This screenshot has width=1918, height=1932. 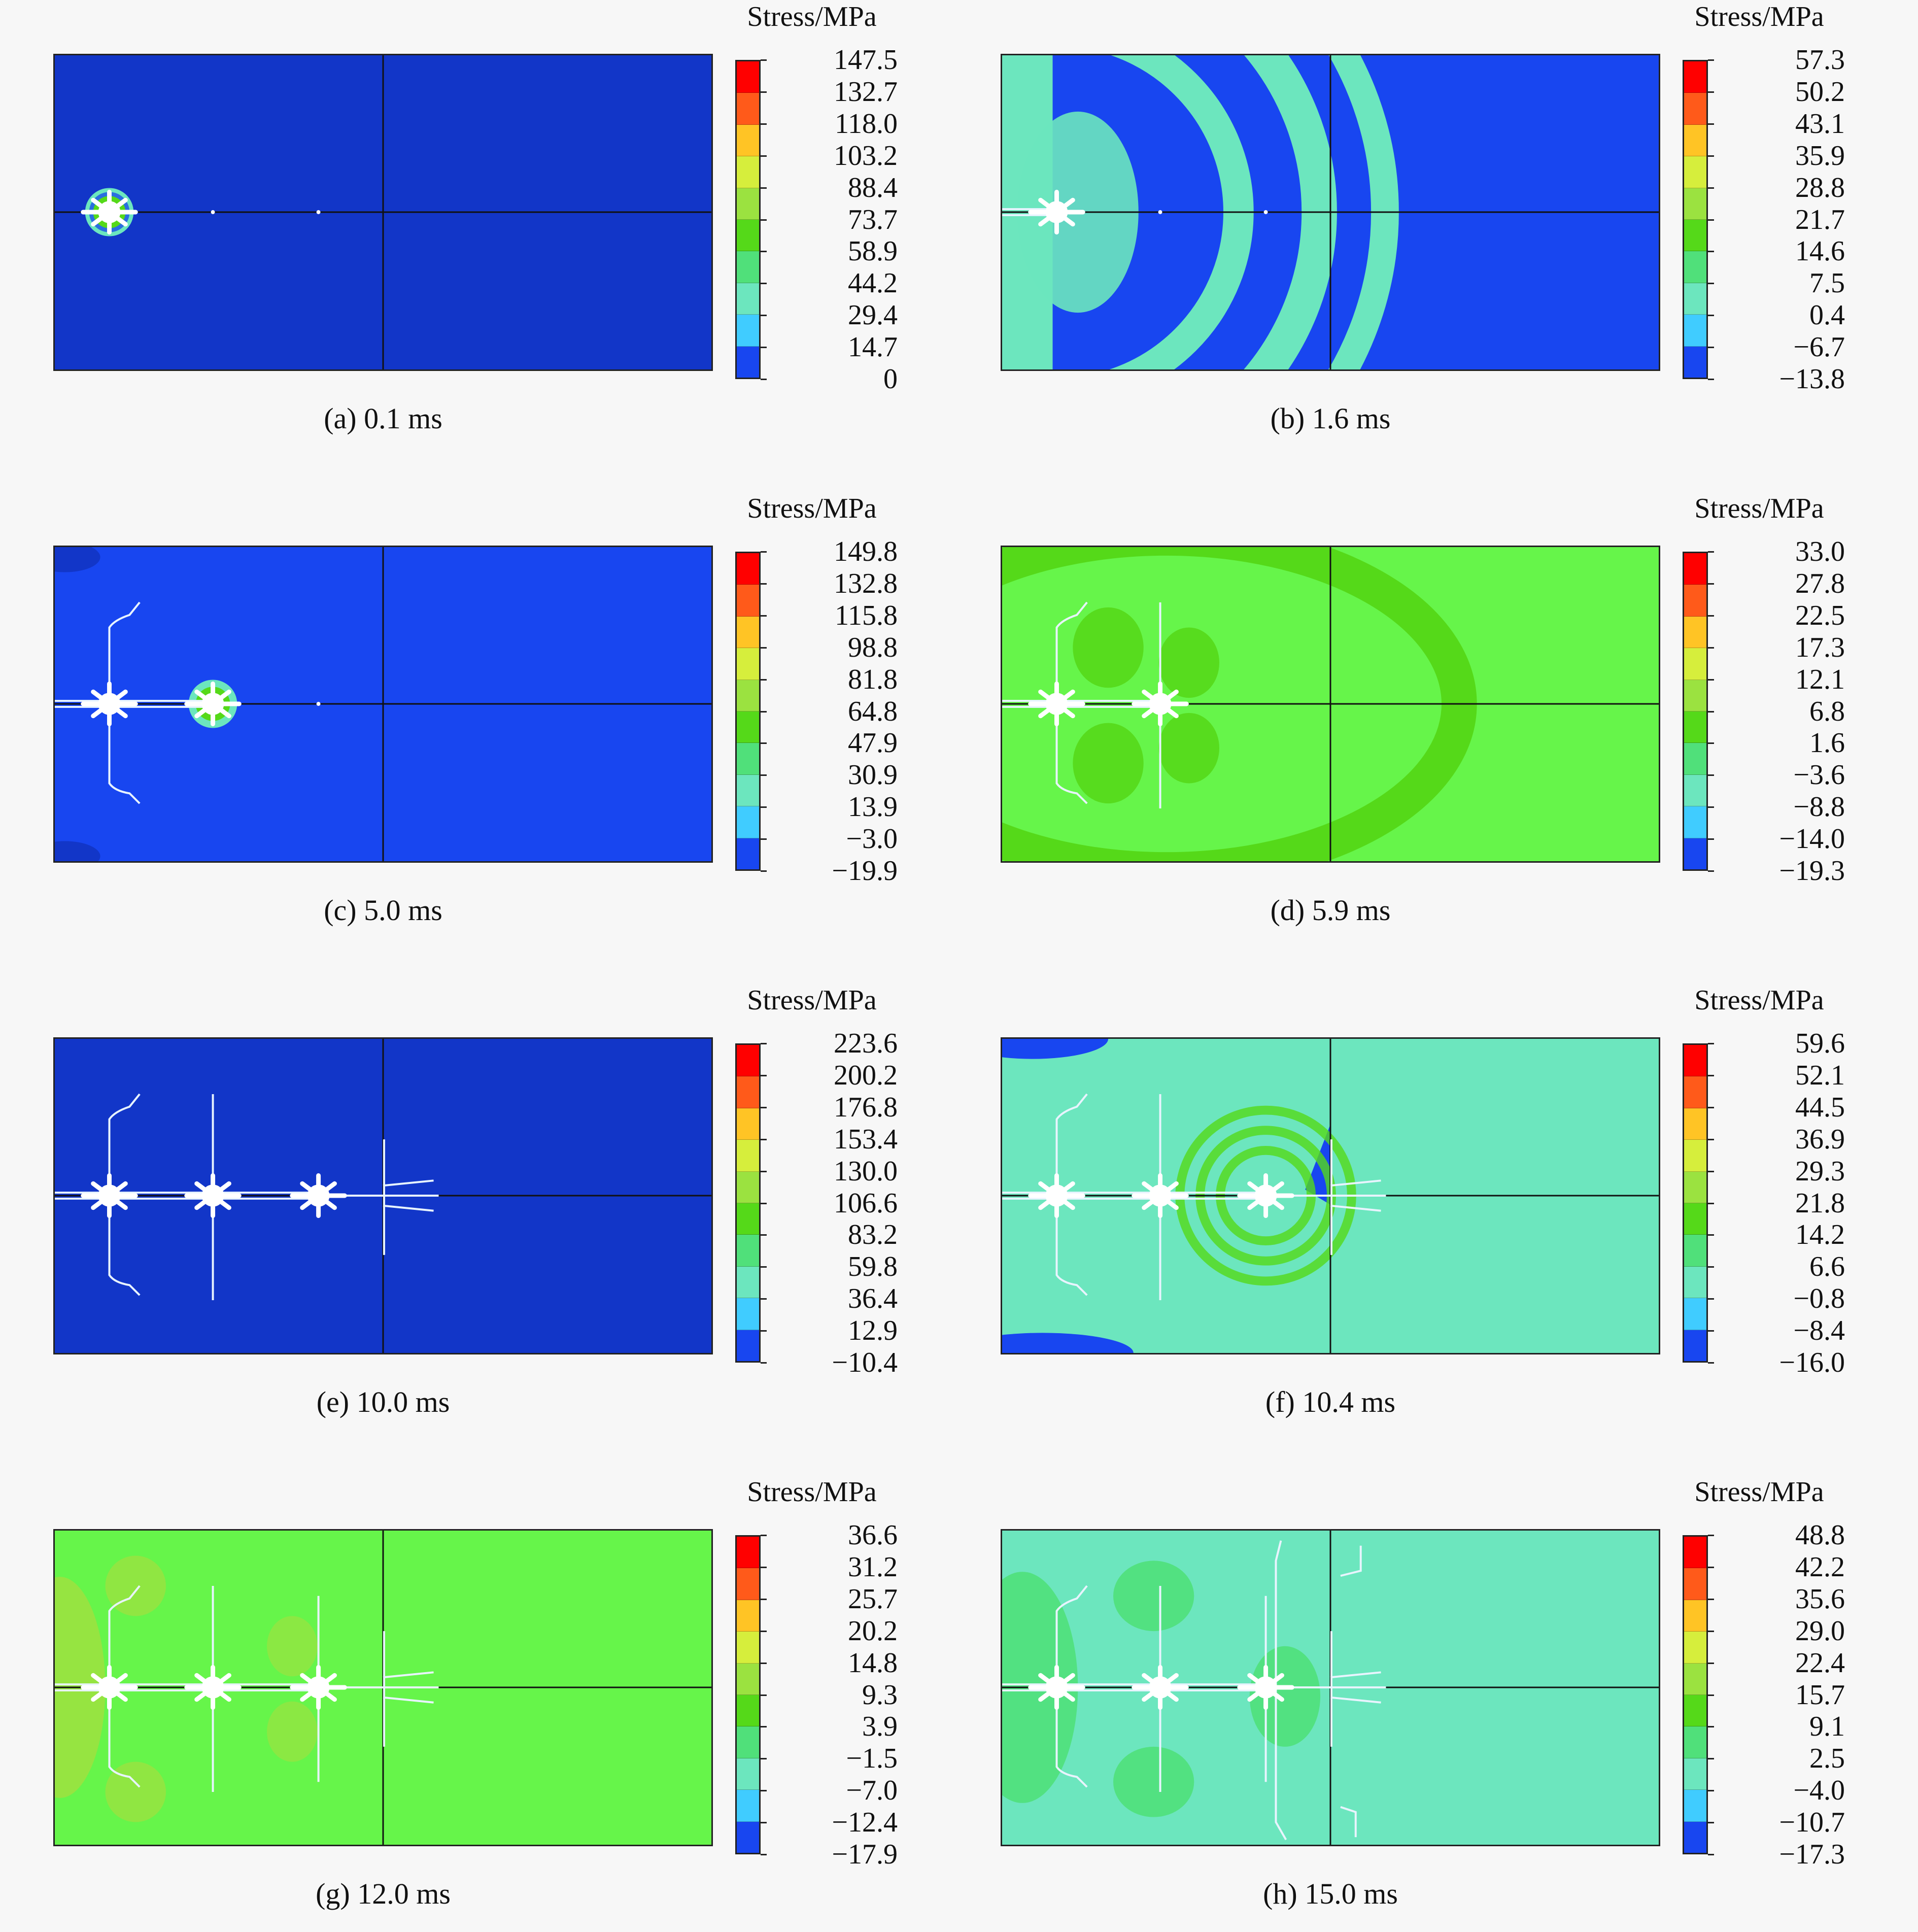 What do you see at coordinates (1812, 1854) in the screenshot?
I see `tick-label: −17.3` at bounding box center [1812, 1854].